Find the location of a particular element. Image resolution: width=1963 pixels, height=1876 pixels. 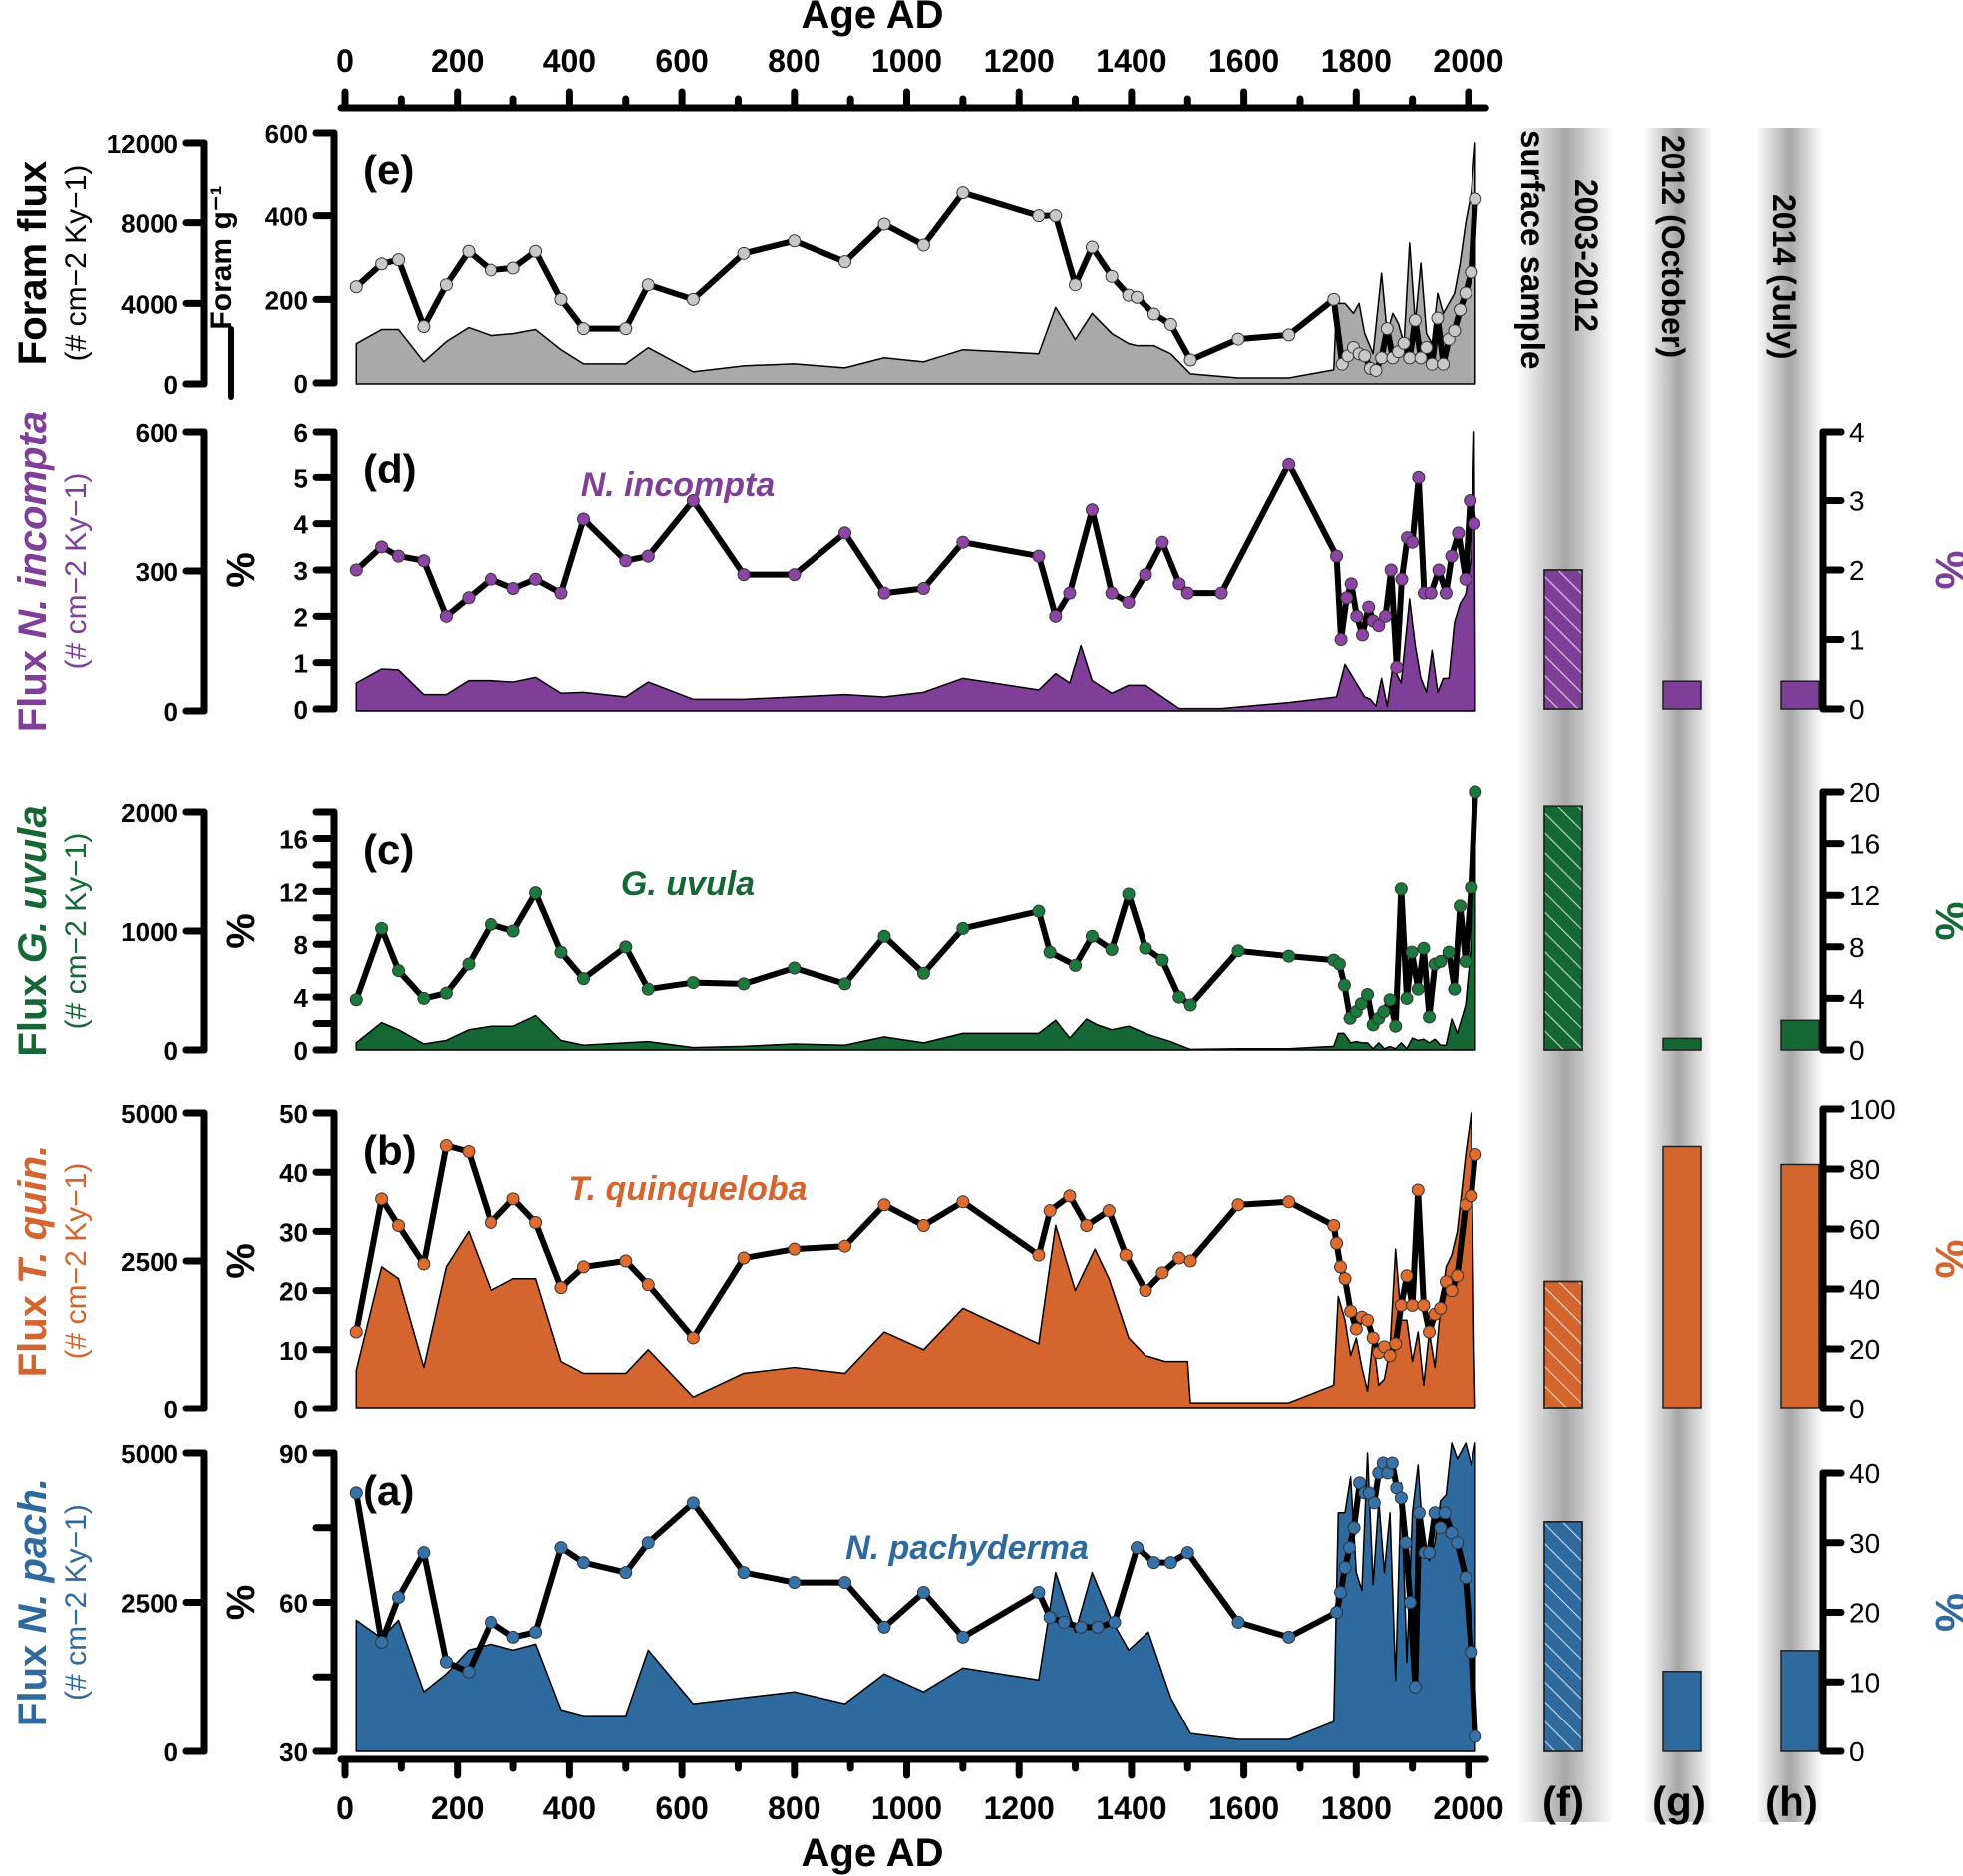

bar-g-a is located at coordinates (1682, 1712).